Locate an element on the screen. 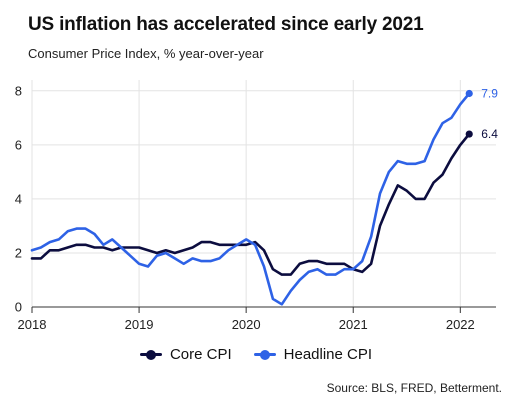 This screenshot has width=512, height=400. source-note: Source: BLS, FRED, Betterment. is located at coordinates (414, 388).